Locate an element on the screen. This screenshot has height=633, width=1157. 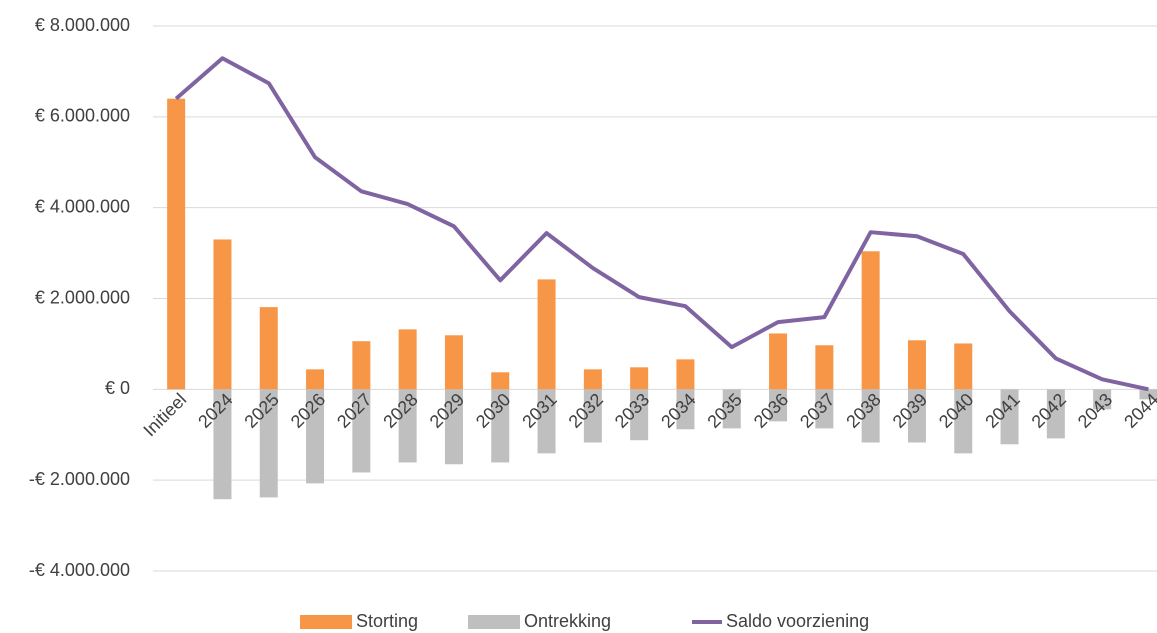
x-tick-label: 2044 is located at coordinates (1138, 410).